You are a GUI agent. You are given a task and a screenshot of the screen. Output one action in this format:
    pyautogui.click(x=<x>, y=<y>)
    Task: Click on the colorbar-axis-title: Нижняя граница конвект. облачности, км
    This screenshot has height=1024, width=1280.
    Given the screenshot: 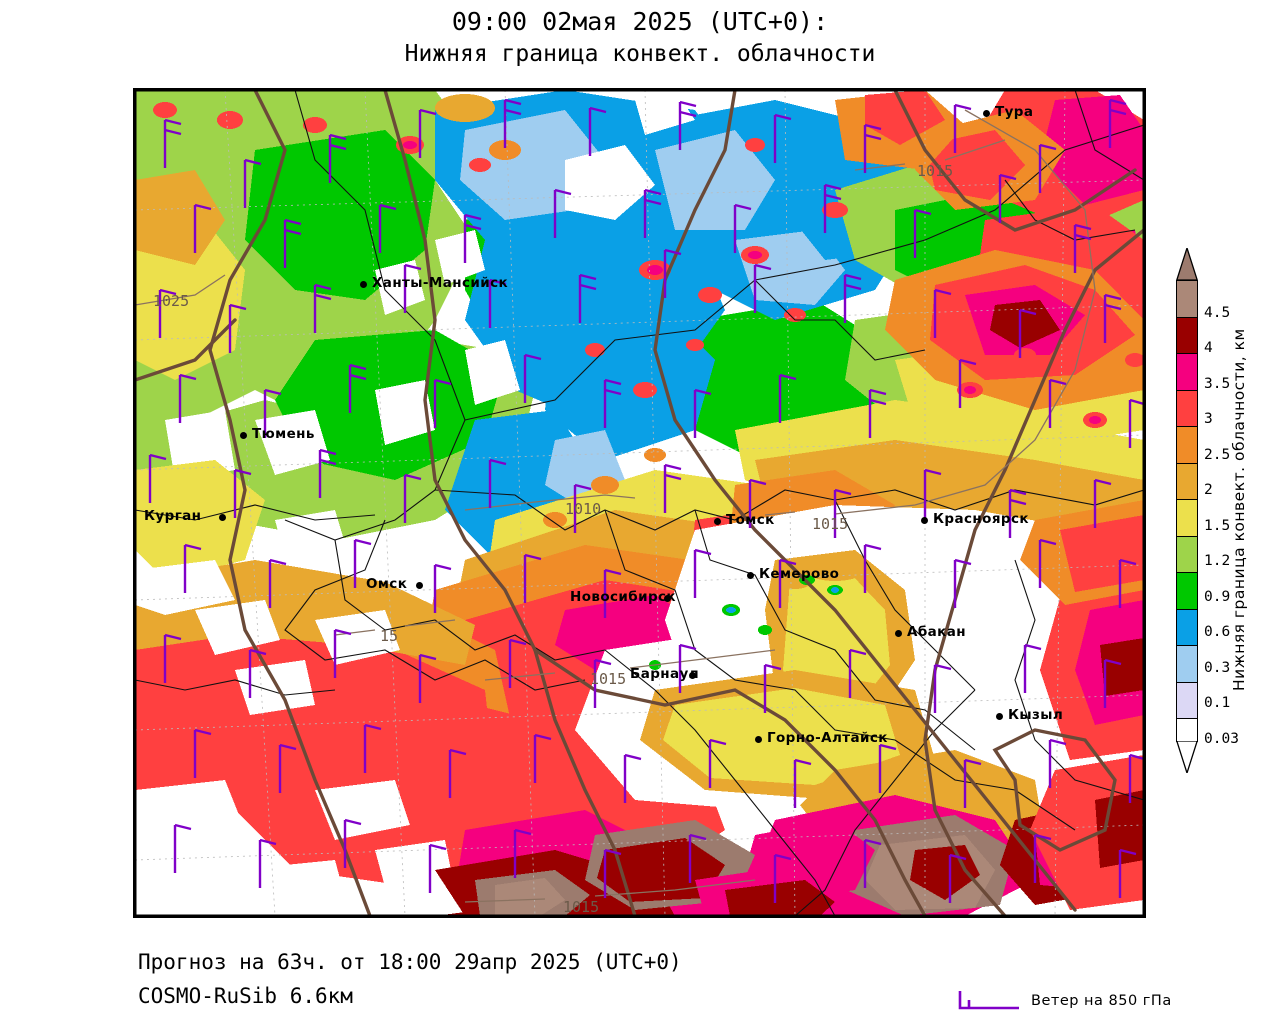 What is the action you would take?
    pyautogui.click(x=1239, y=510)
    